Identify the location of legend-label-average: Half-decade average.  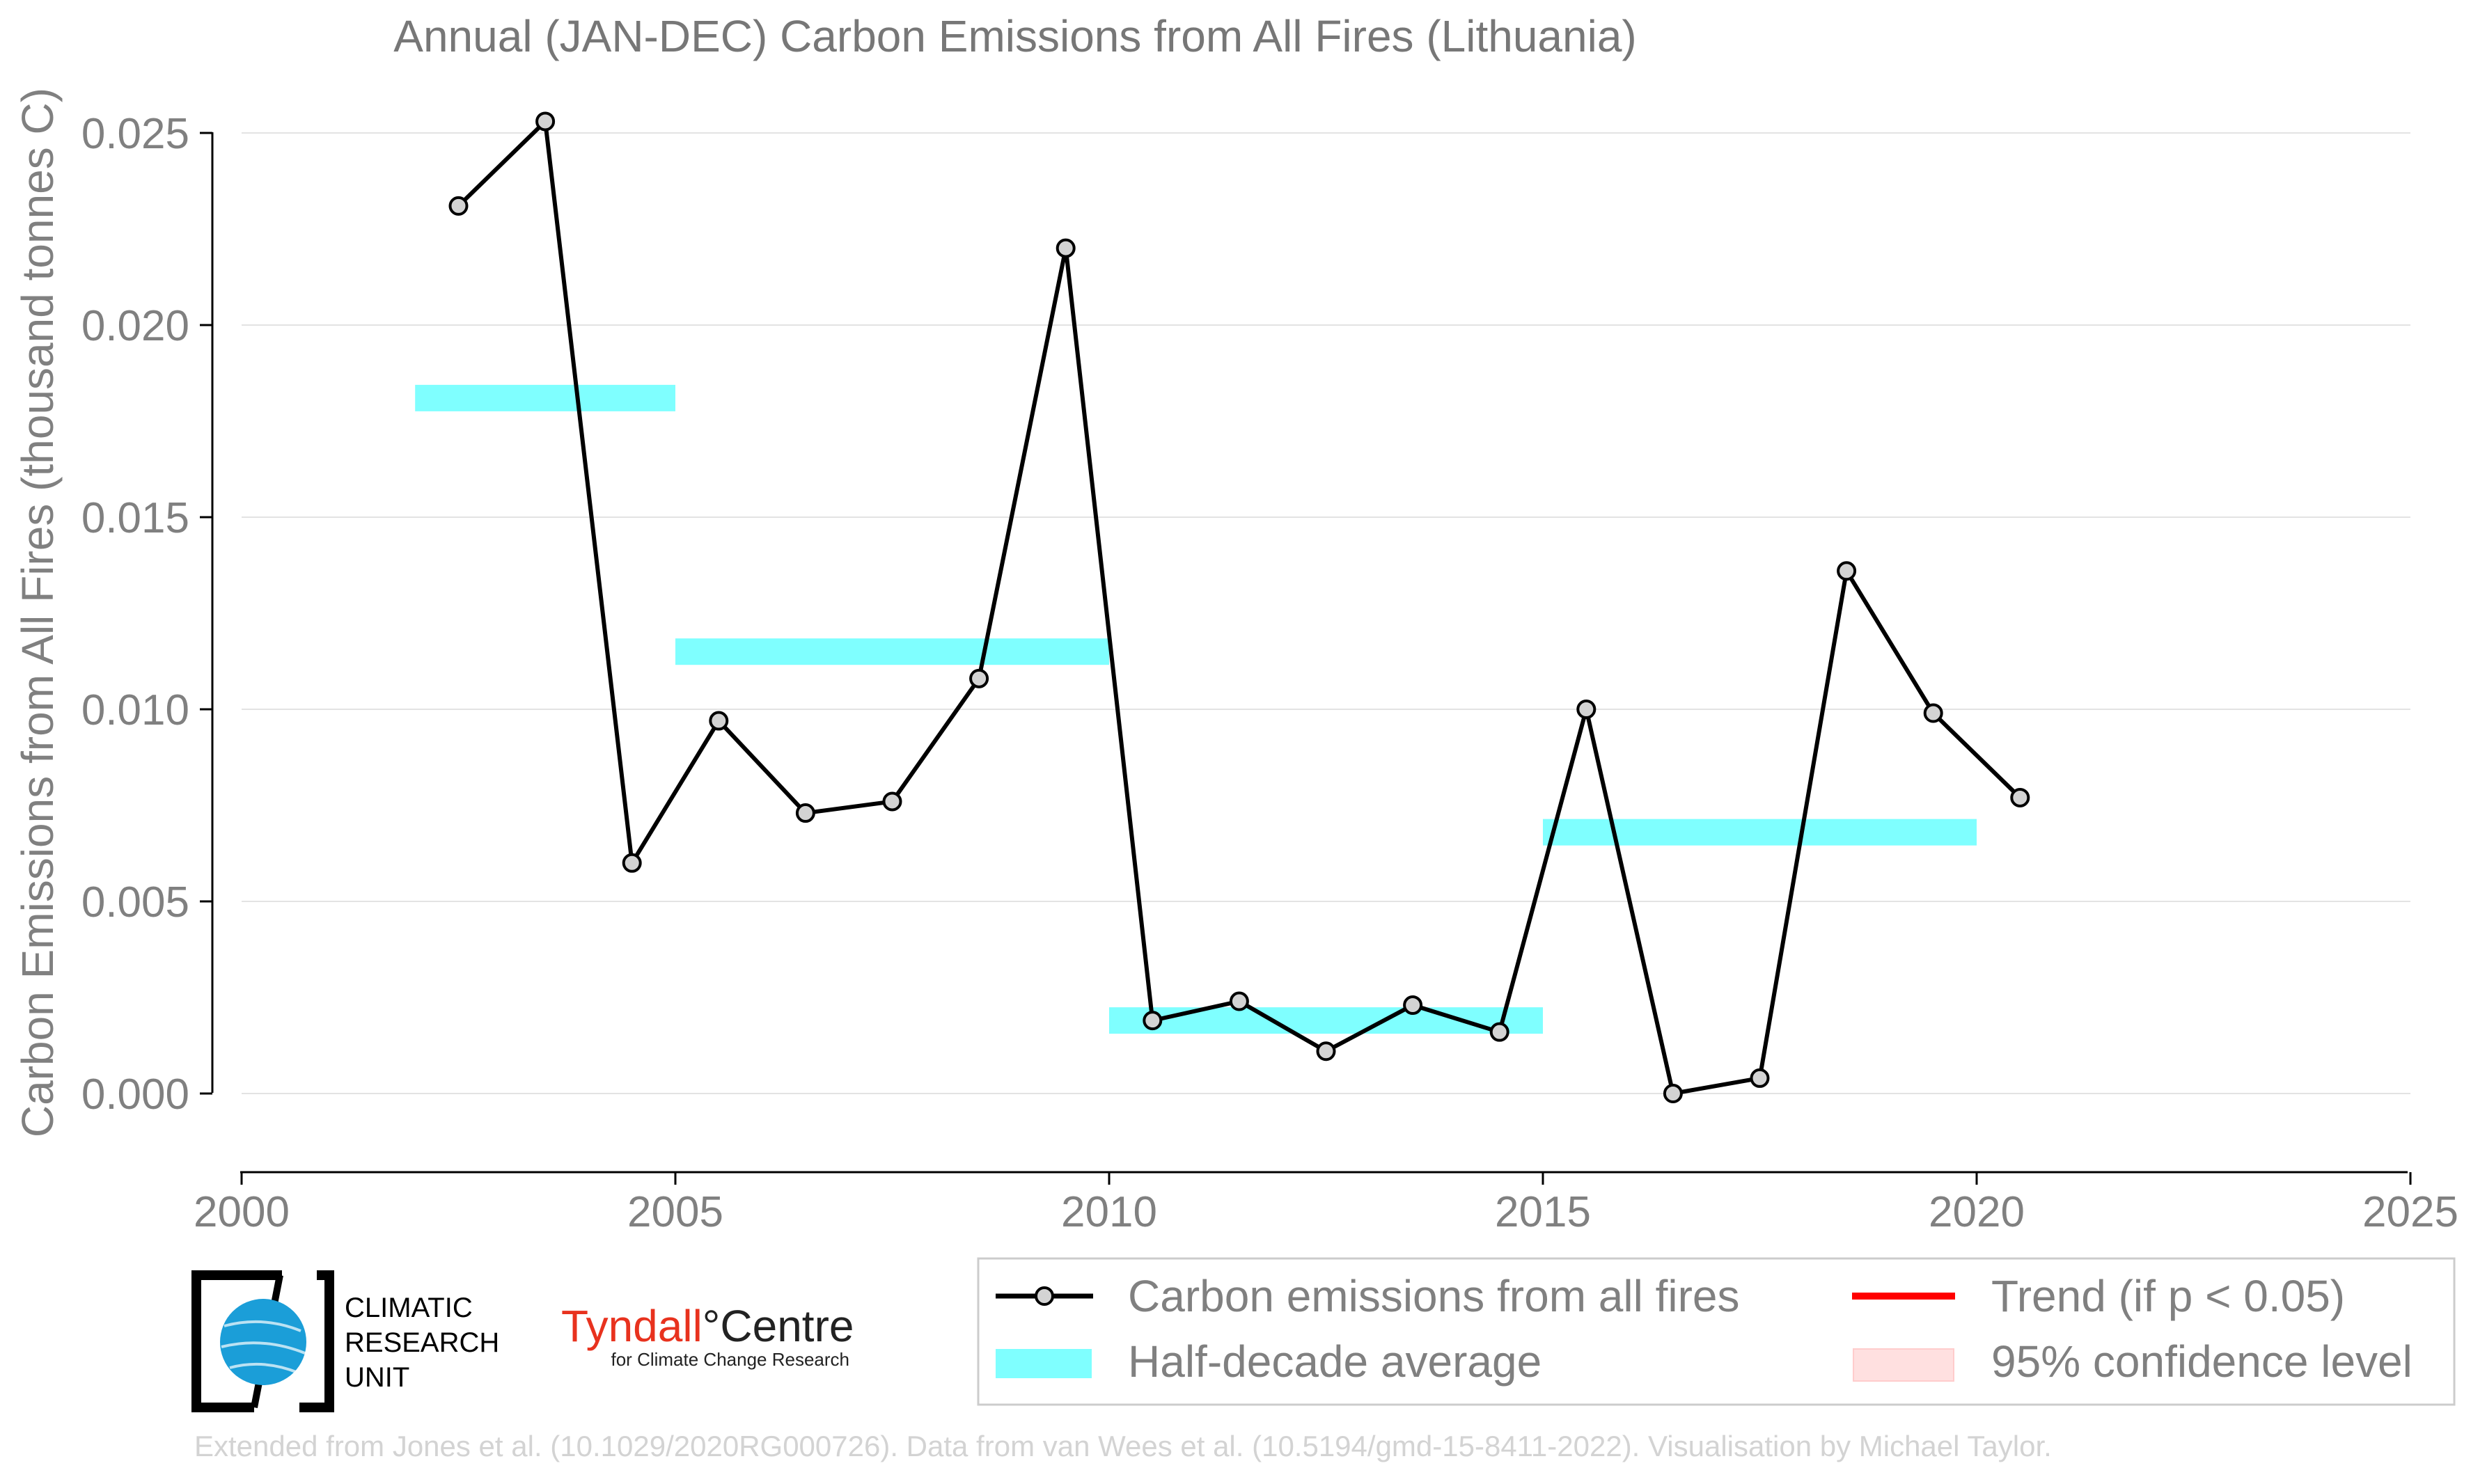
(1335, 1361).